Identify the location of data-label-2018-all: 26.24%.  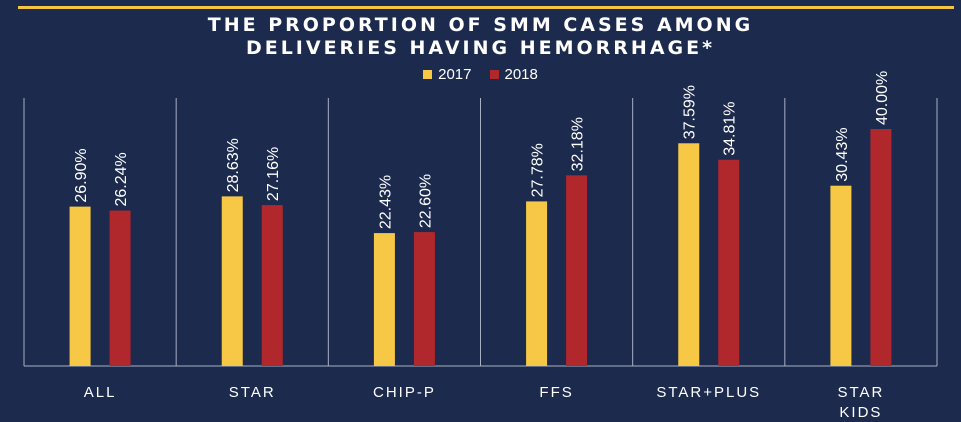
(121, 179).